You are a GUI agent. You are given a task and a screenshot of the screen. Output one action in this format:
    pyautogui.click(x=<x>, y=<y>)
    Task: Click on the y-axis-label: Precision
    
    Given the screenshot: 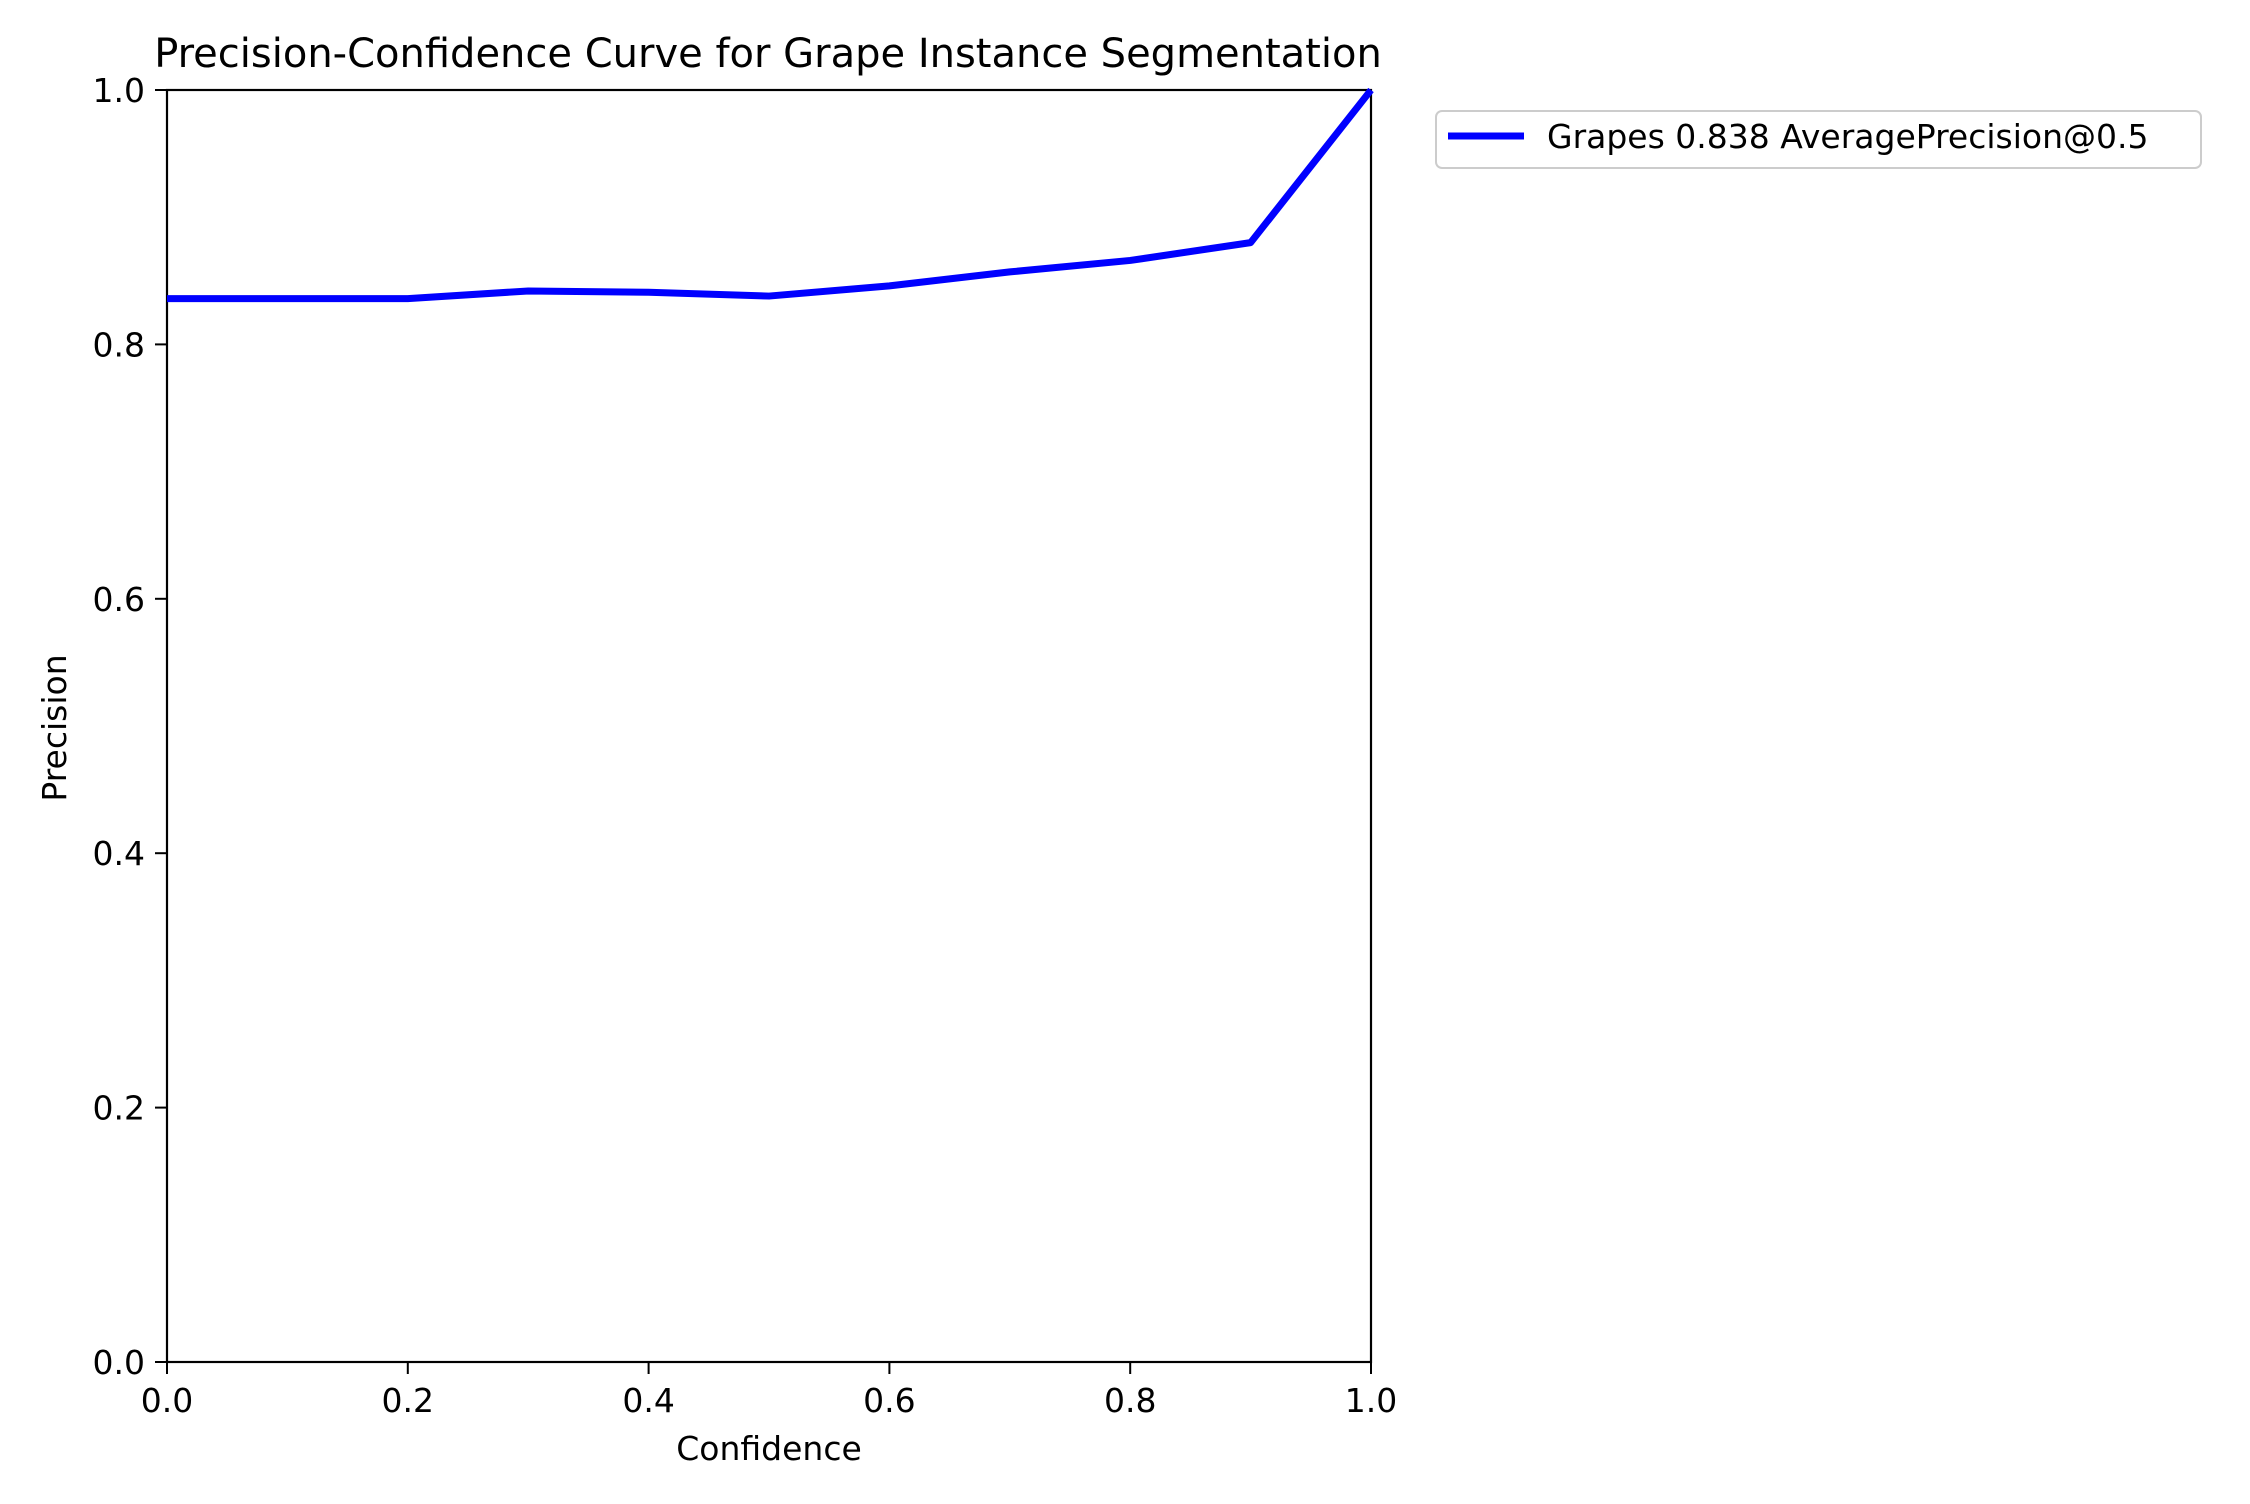 What is the action you would take?
    pyautogui.click(x=54, y=727)
    